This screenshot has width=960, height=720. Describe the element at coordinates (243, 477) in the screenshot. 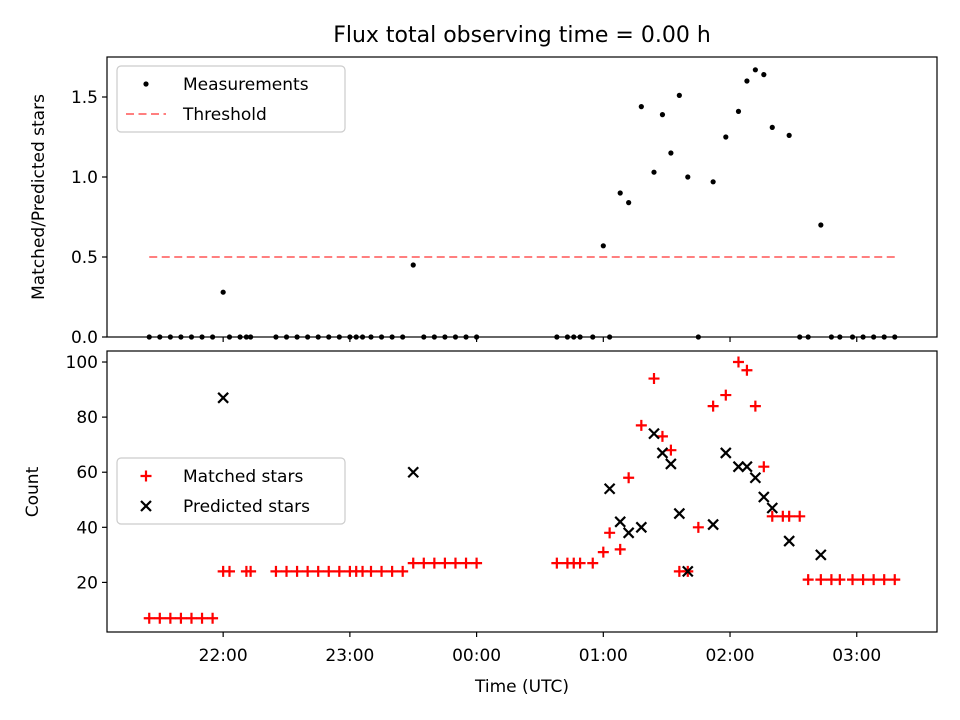

I see `legend-label: Matched stars` at that location.